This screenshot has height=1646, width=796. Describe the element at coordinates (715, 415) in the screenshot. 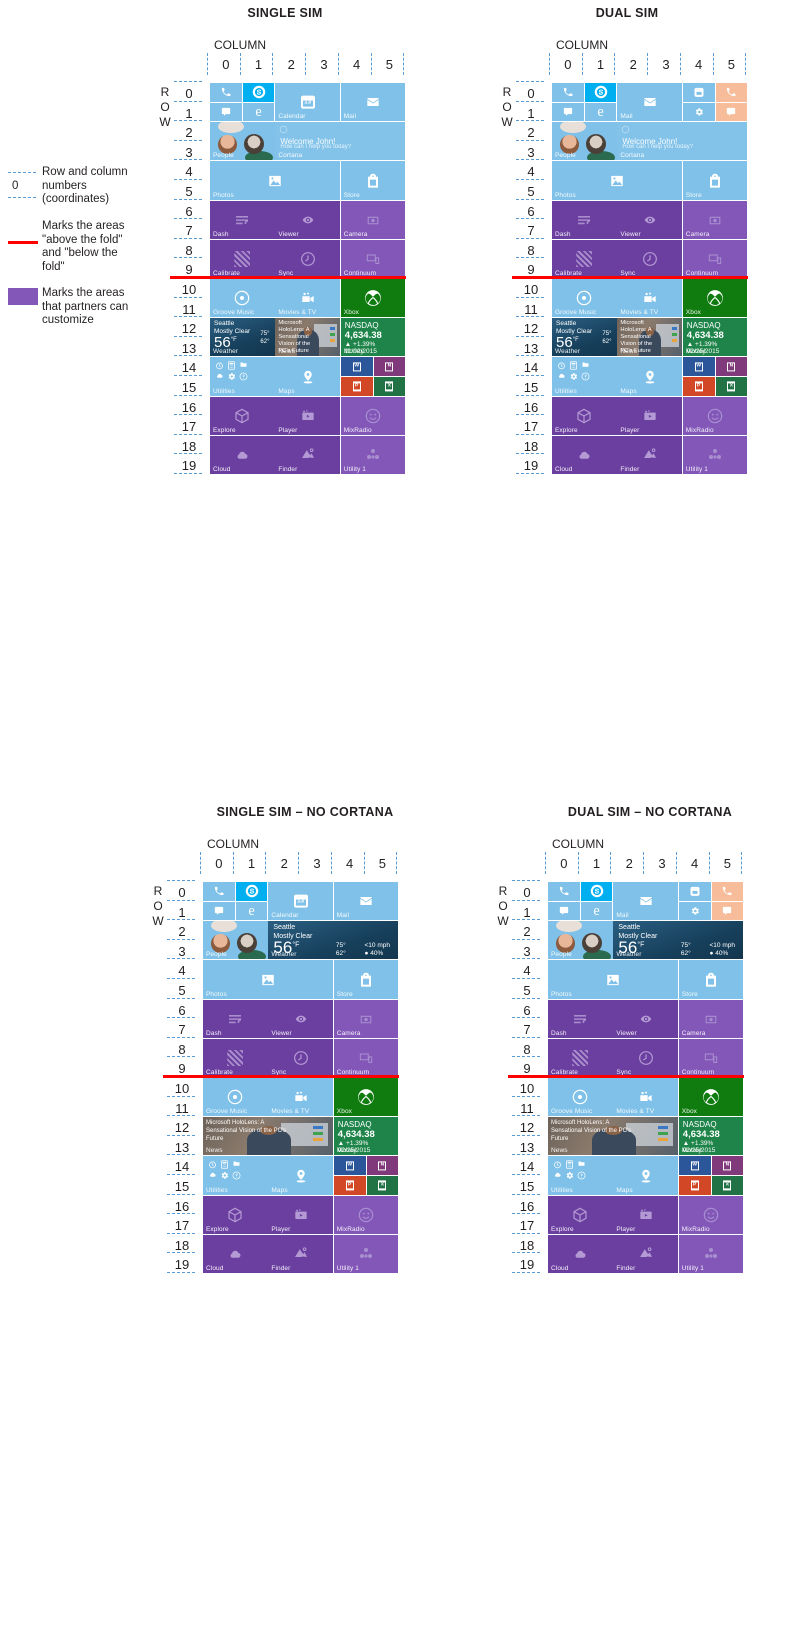

I see `tile-mixradio-1: MixRadio` at that location.